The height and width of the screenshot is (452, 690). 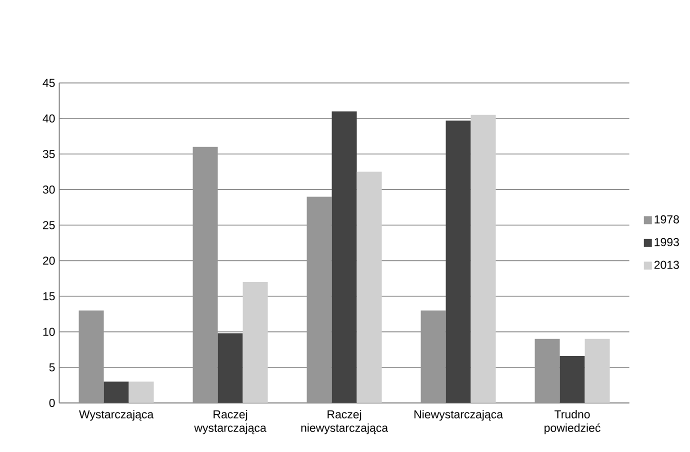 I want to click on legend-label: 1993, so click(x=666, y=242).